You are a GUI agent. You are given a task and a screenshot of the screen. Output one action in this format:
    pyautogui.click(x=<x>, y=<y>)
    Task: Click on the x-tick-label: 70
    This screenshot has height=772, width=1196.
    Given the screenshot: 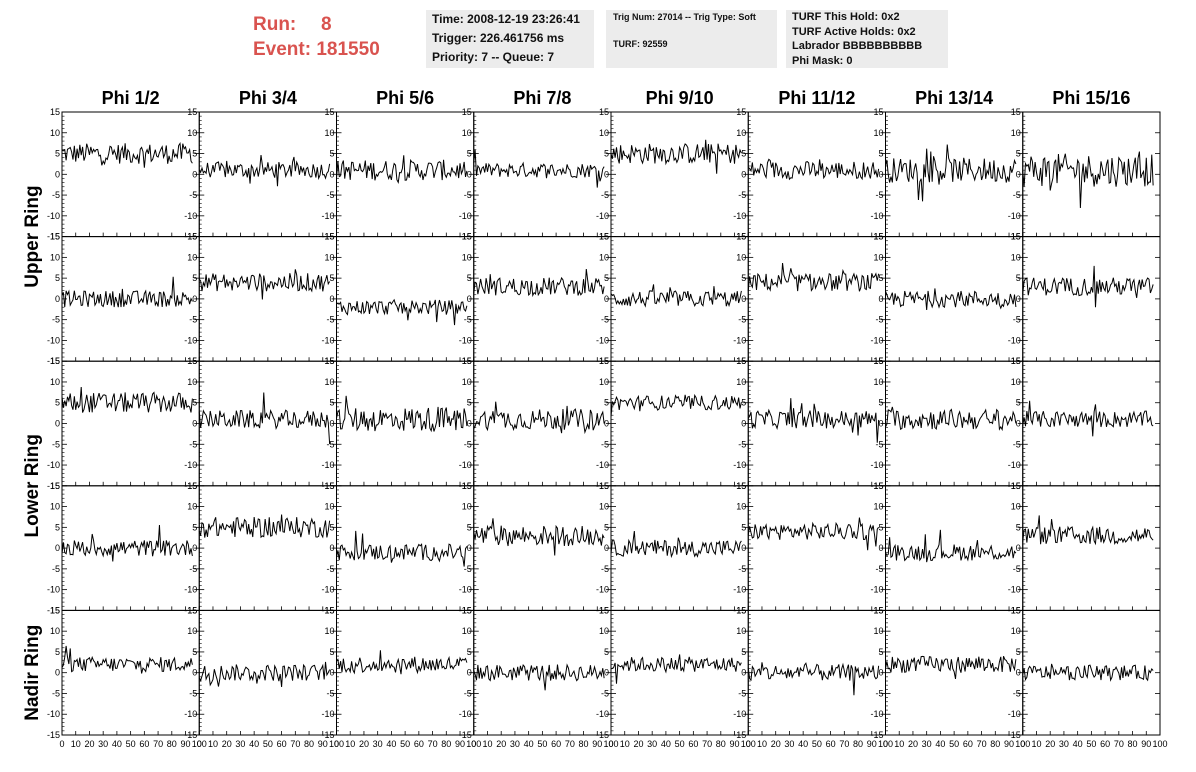 What is the action you would take?
    pyautogui.click(x=844, y=744)
    